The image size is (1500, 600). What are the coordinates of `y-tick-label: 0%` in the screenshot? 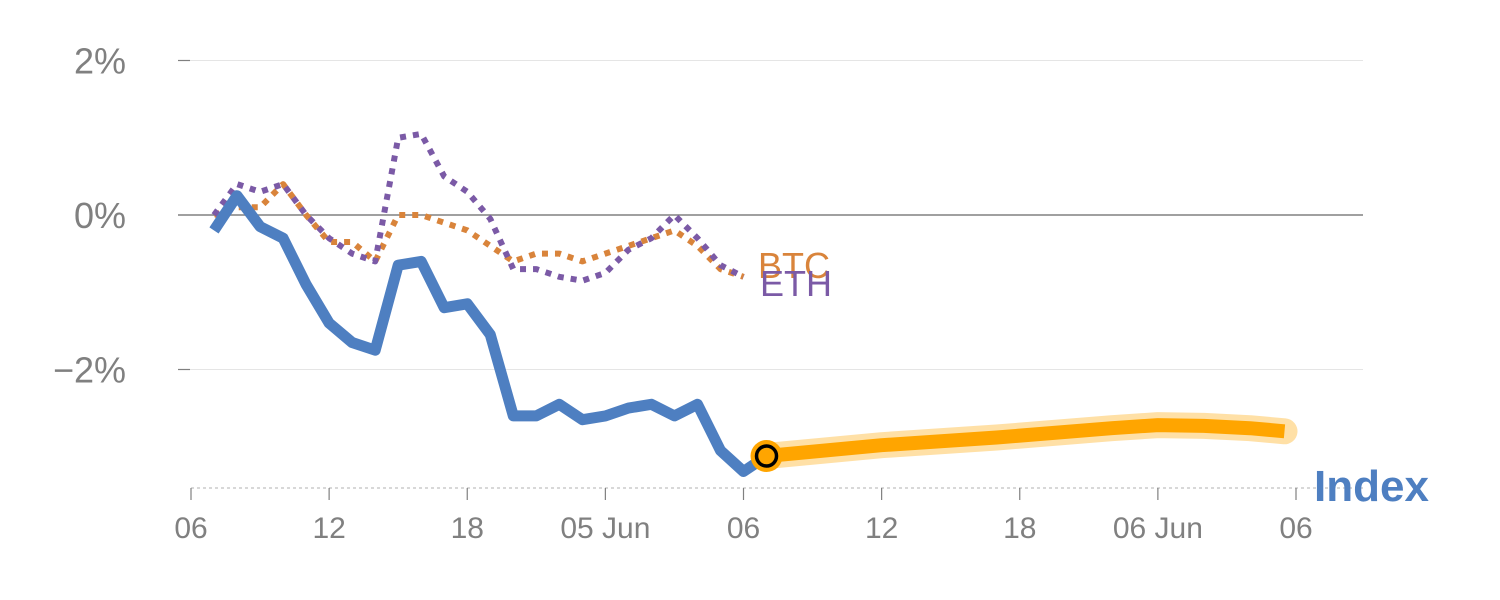 It's located at (100, 215).